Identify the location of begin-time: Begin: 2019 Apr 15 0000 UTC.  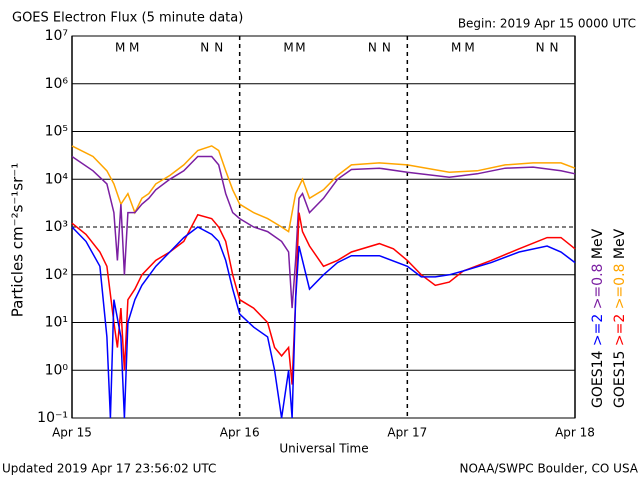
(547, 24).